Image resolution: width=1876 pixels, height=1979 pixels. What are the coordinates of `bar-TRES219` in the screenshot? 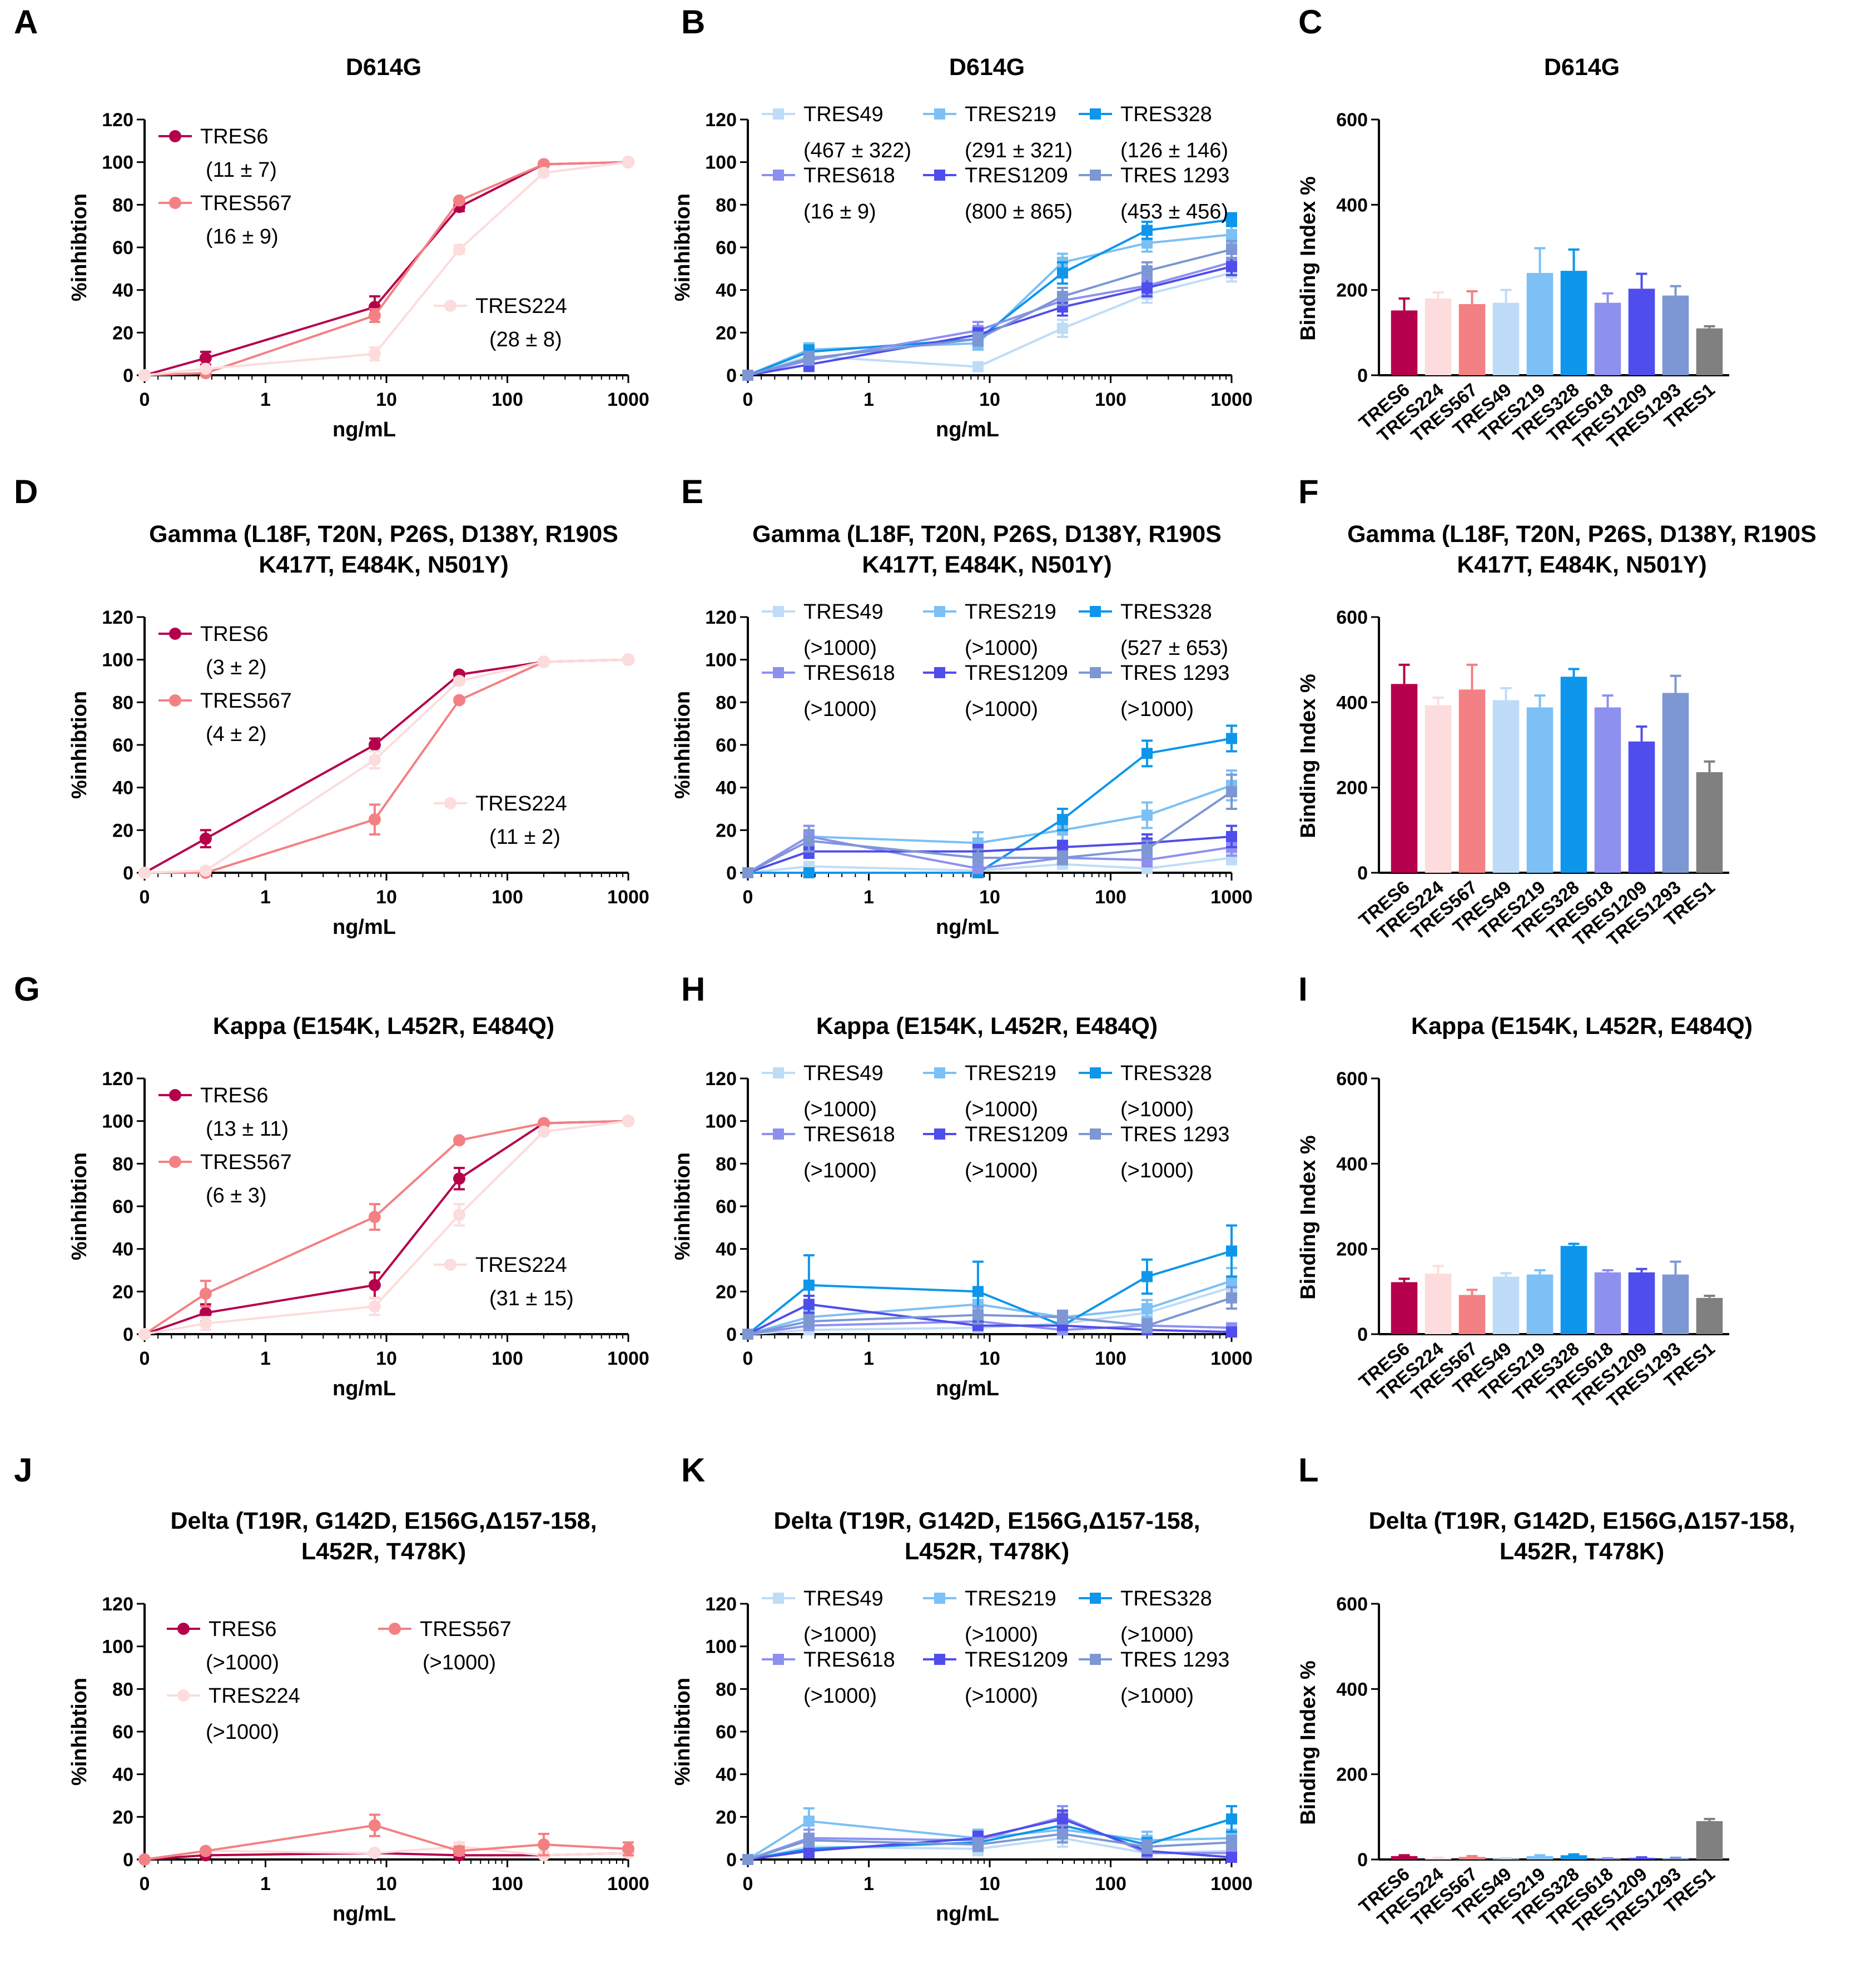 It's located at (1540, 1304).